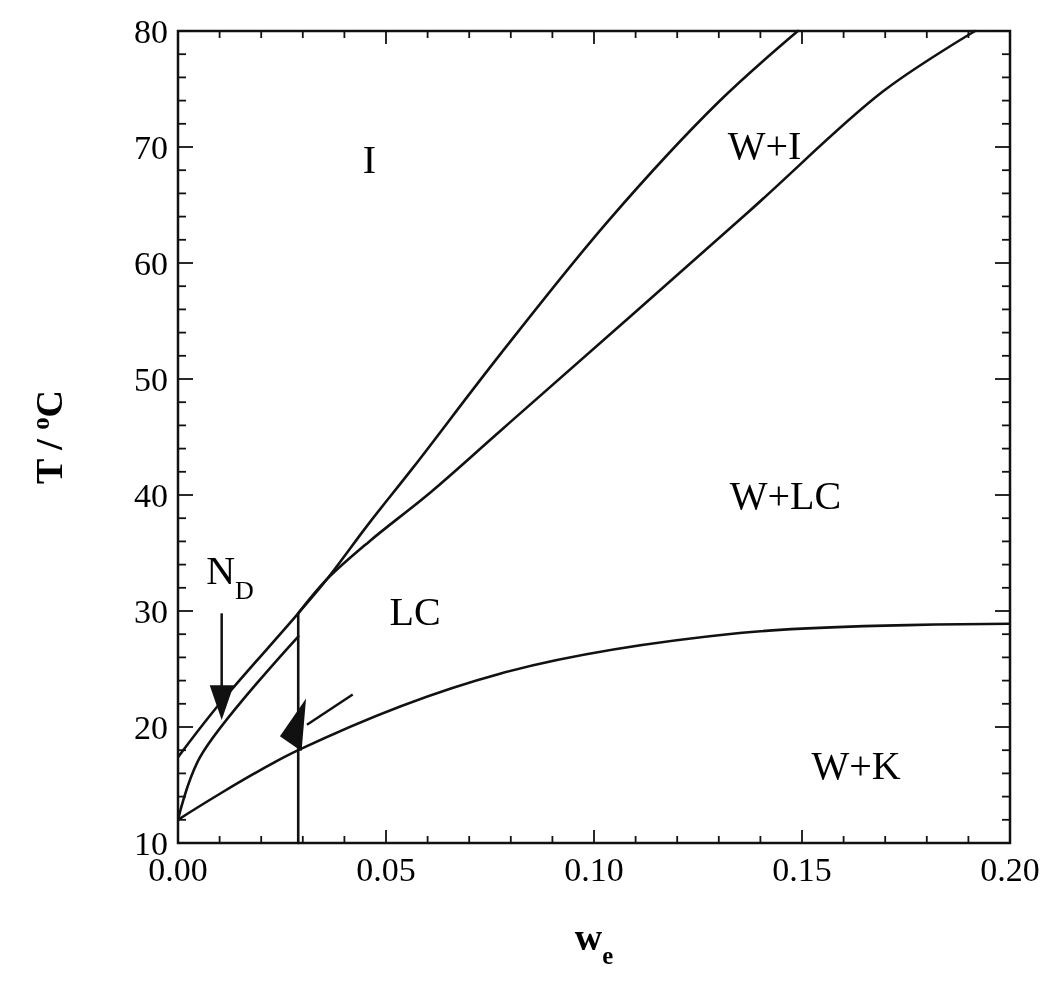 The height and width of the screenshot is (984, 1052). Describe the element at coordinates (764, 145) in the screenshot. I see `annotation: W+I` at that location.